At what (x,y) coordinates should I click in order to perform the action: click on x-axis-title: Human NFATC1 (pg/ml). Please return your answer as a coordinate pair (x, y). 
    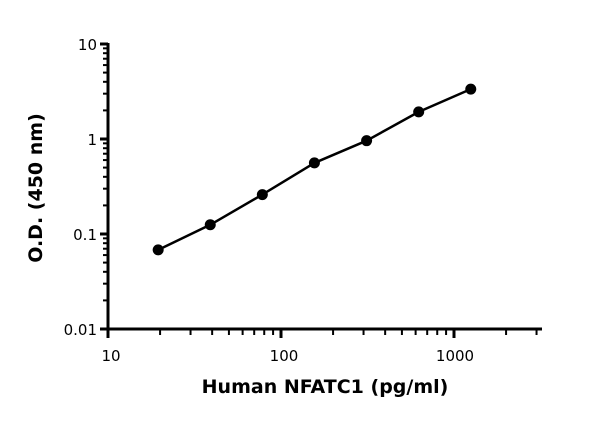
    Looking at the image, I should click on (325, 387).